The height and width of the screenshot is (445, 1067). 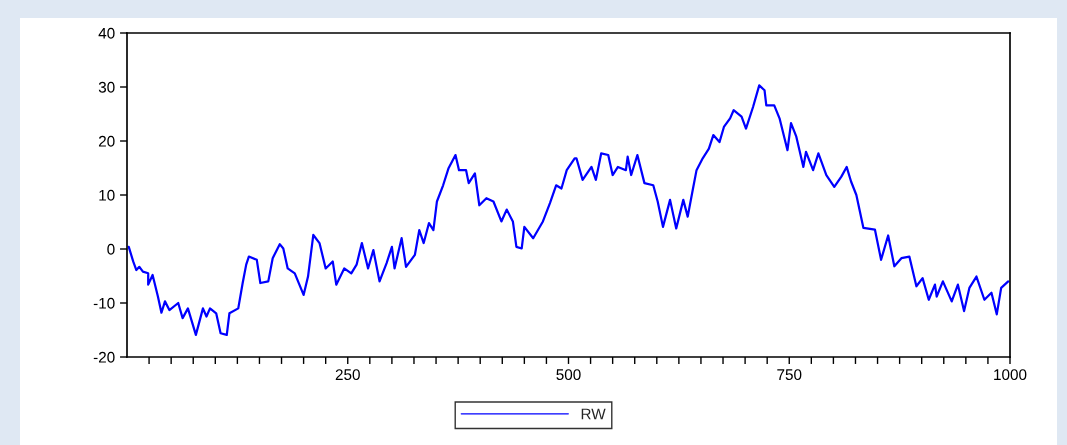 I want to click on y-tick-label: -20, so click(x=104, y=357).